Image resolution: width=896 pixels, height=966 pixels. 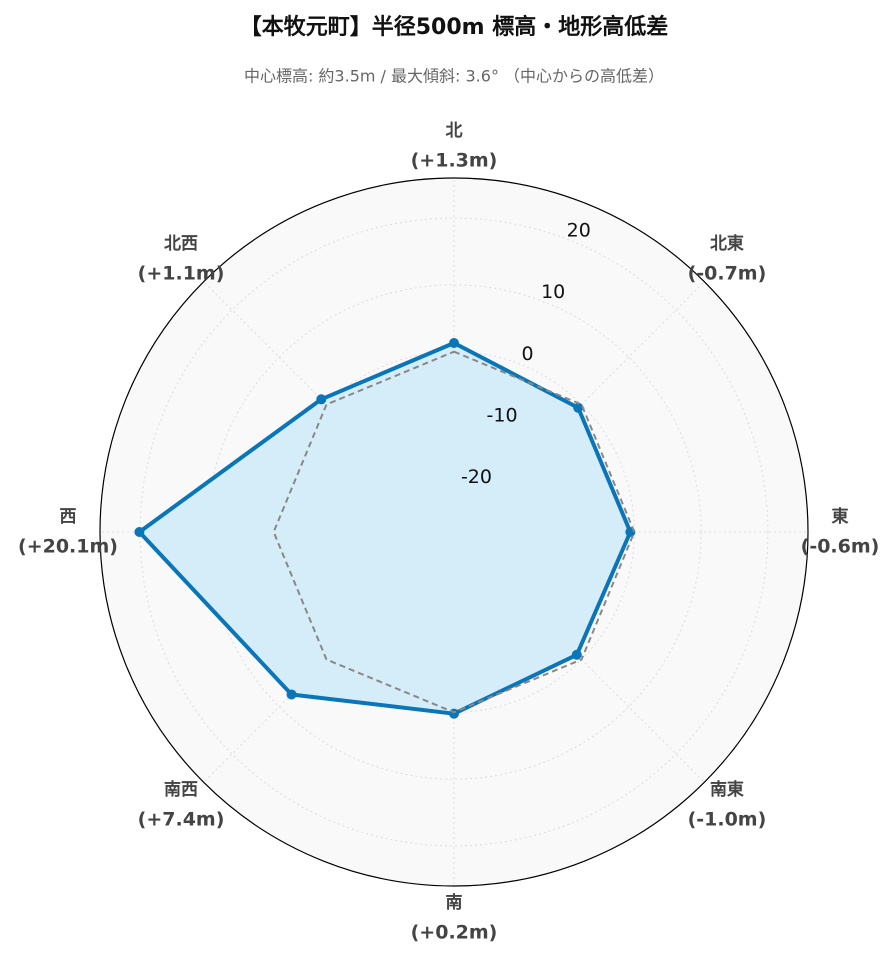 What do you see at coordinates (454, 76) in the screenshot?
I see `chart-subtitle: 中心標高: 約3.5m / 最大傾斜: 3.6° （中心からの高低差）` at bounding box center [454, 76].